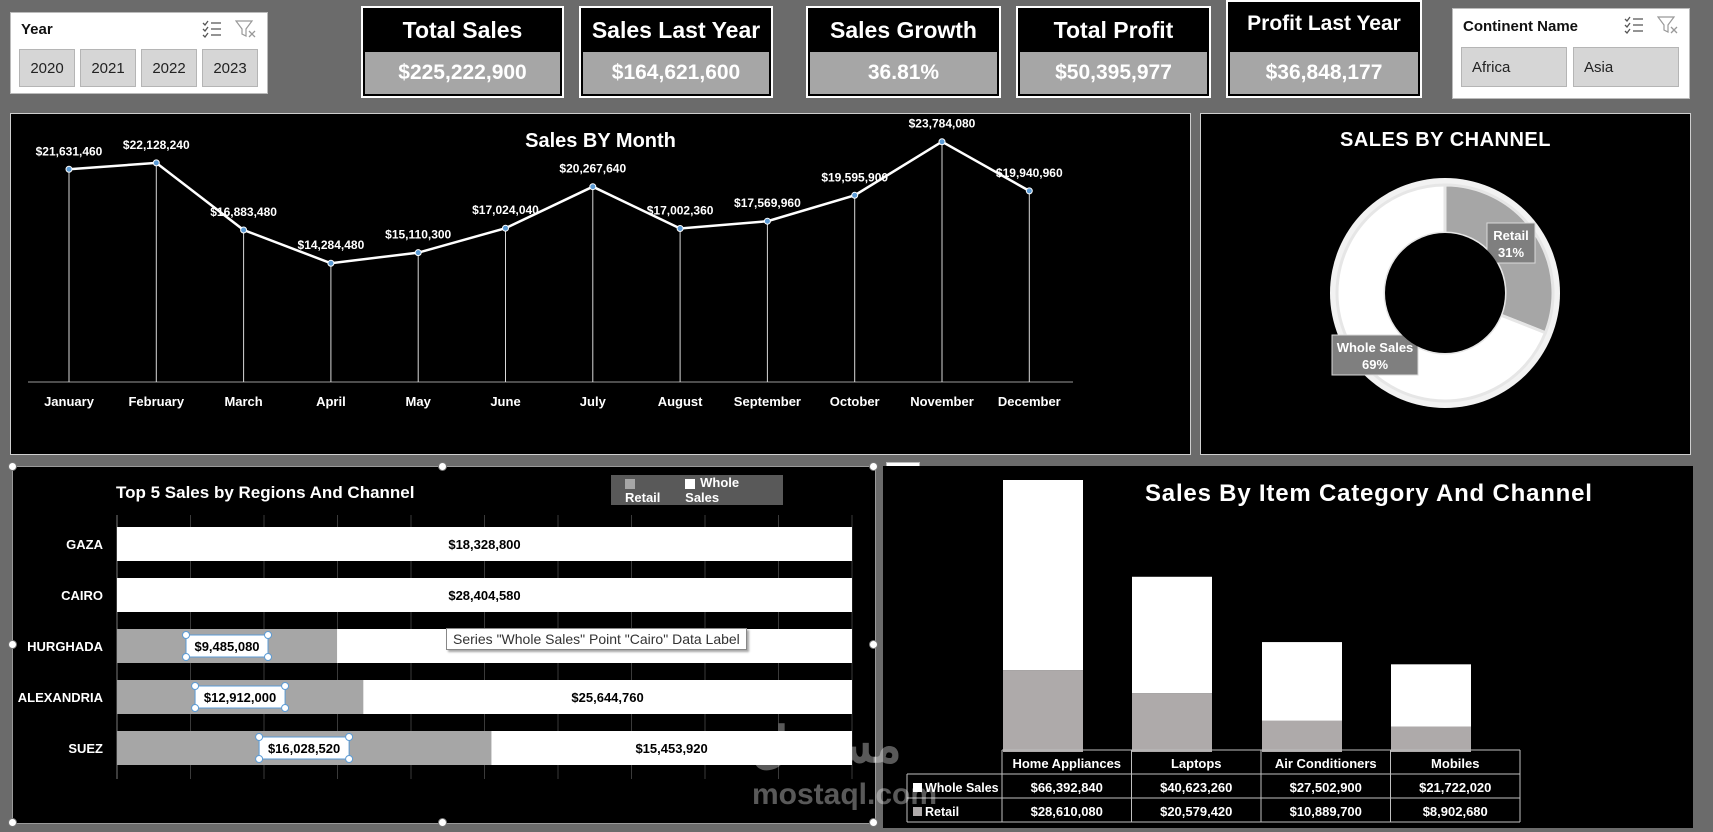 The width and height of the screenshot is (1713, 832). I want to click on data-label: $19,595,900, so click(854, 177).